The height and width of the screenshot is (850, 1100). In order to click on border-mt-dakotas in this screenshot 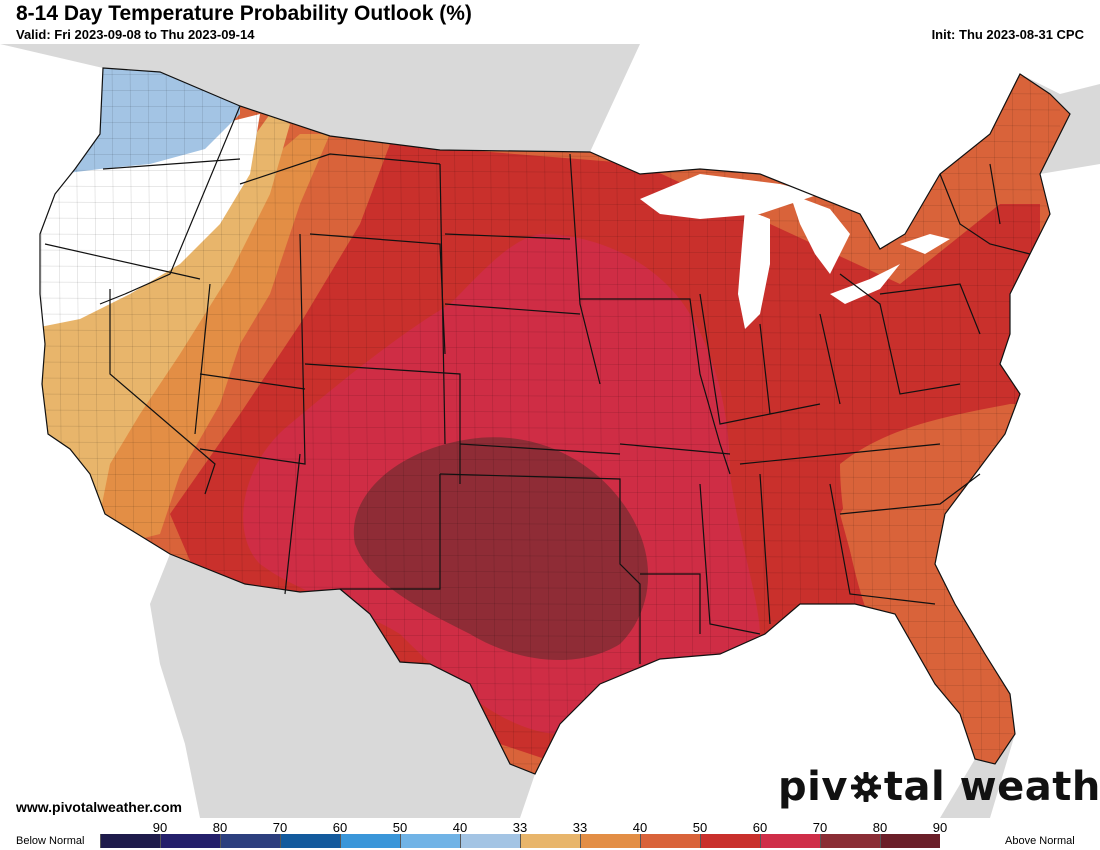, I will do `click(442, 304)`.